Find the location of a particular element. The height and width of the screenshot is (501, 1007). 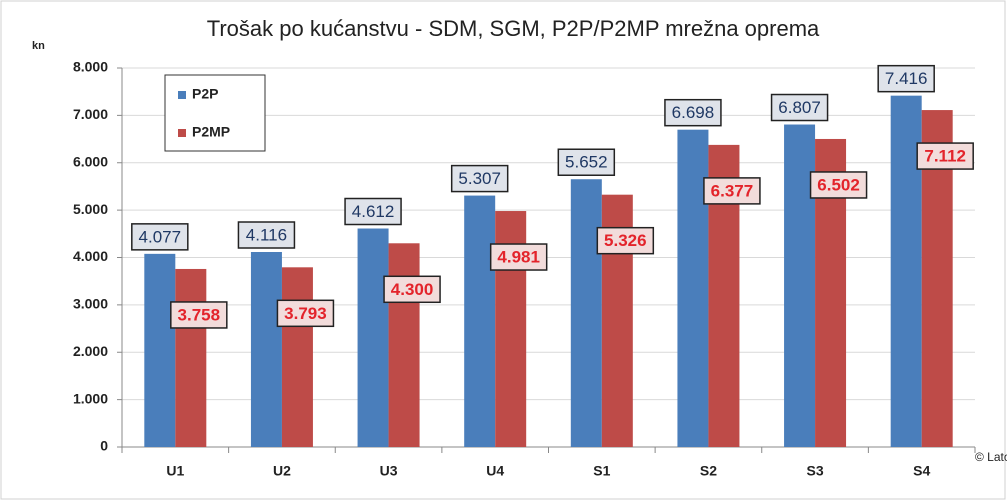

y-tick-label: 2.000 is located at coordinates (90, 351).